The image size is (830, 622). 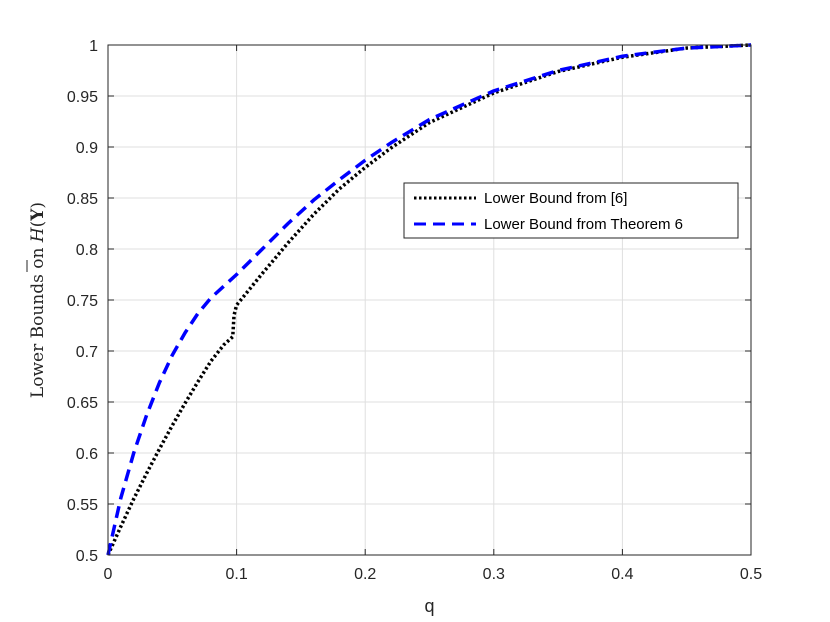 I want to click on x-tick-label: 0.2, so click(x=365, y=574).